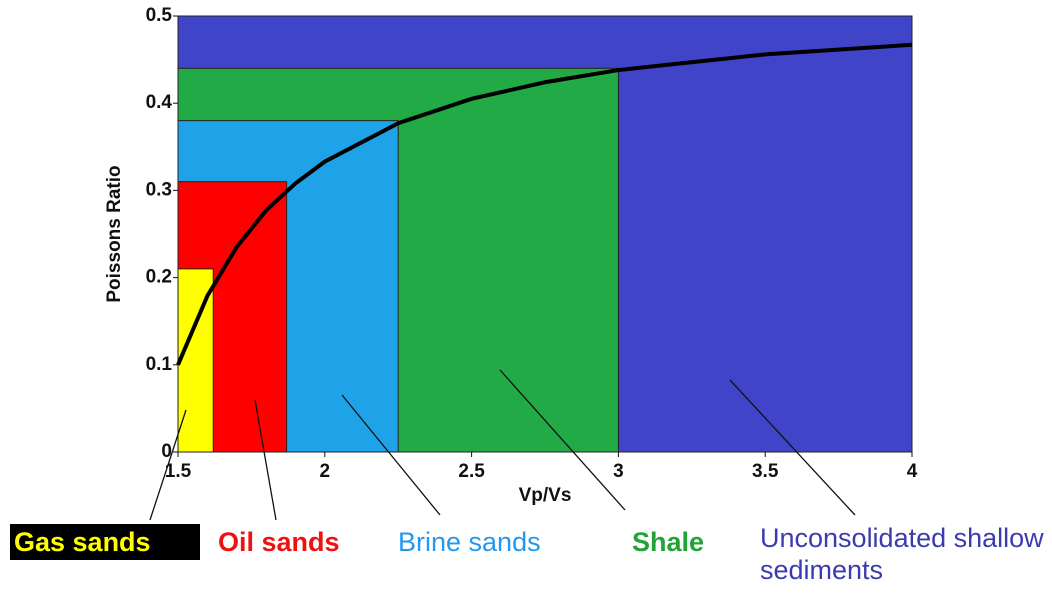 The width and height of the screenshot is (1052, 597). I want to click on y-tick-label: 0.5, so click(159, 15).